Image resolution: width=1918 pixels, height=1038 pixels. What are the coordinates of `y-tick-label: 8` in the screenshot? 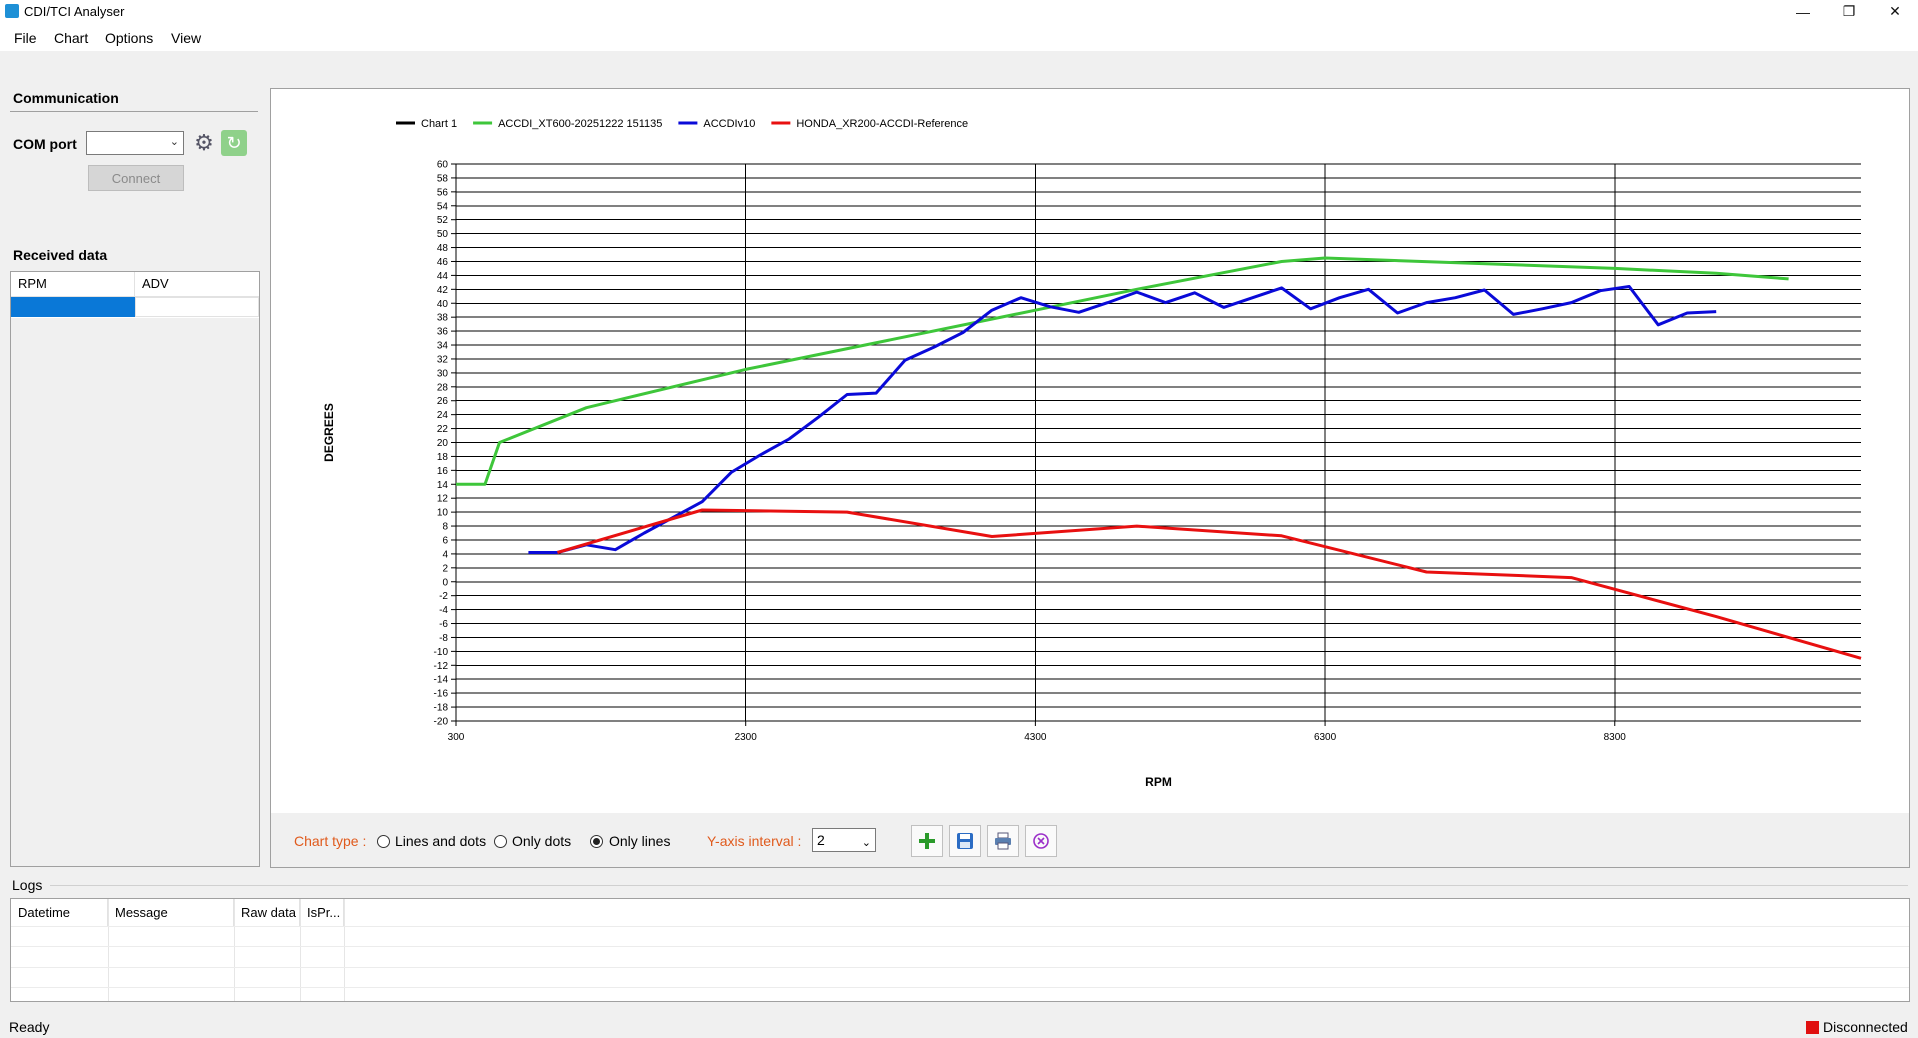 It's located at (445, 527).